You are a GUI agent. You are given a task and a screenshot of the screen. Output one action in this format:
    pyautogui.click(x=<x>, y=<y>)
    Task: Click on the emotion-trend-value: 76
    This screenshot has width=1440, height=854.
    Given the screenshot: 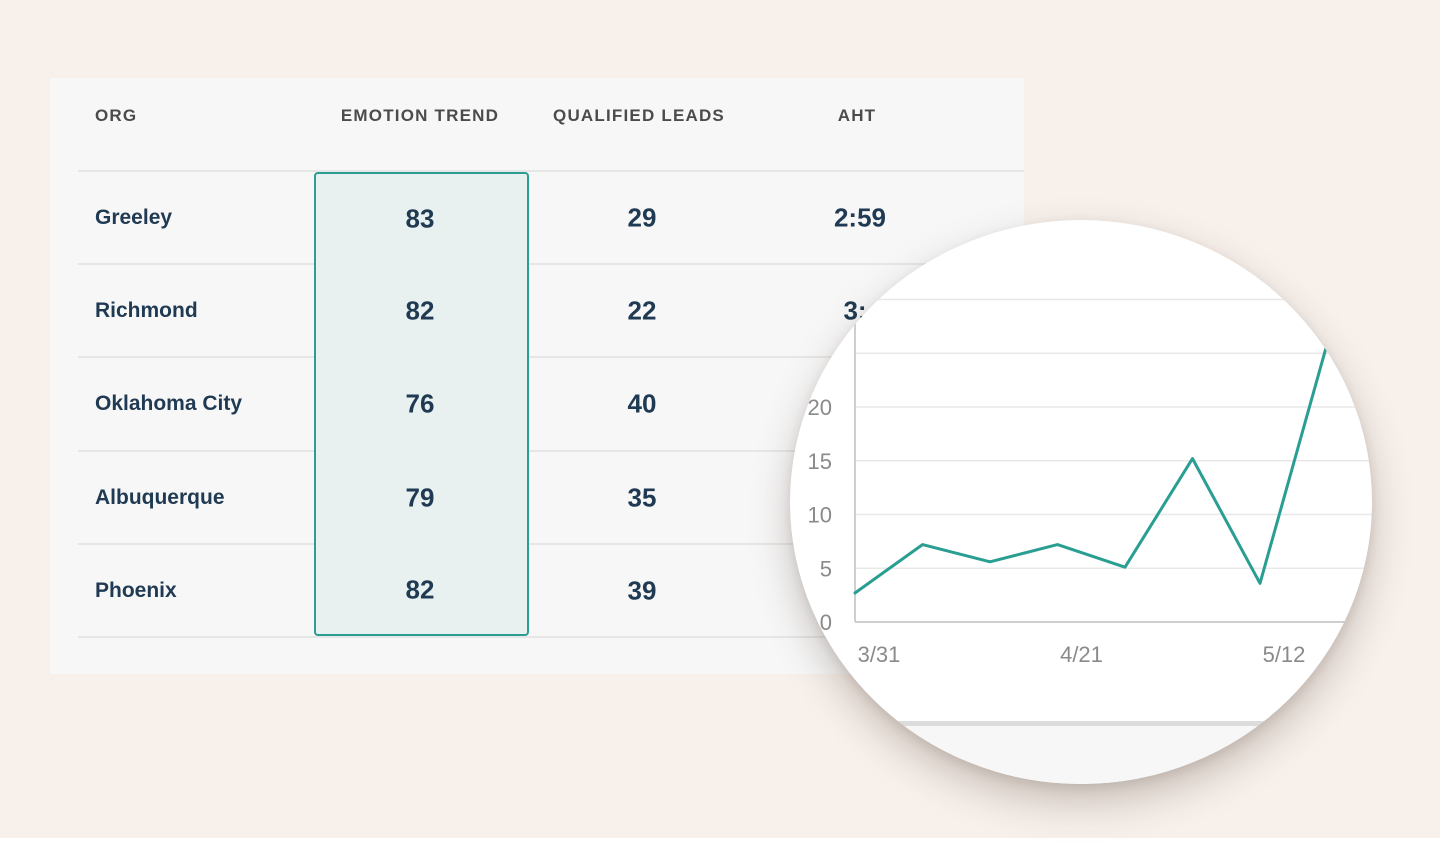 What is the action you would take?
    pyautogui.click(x=420, y=403)
    